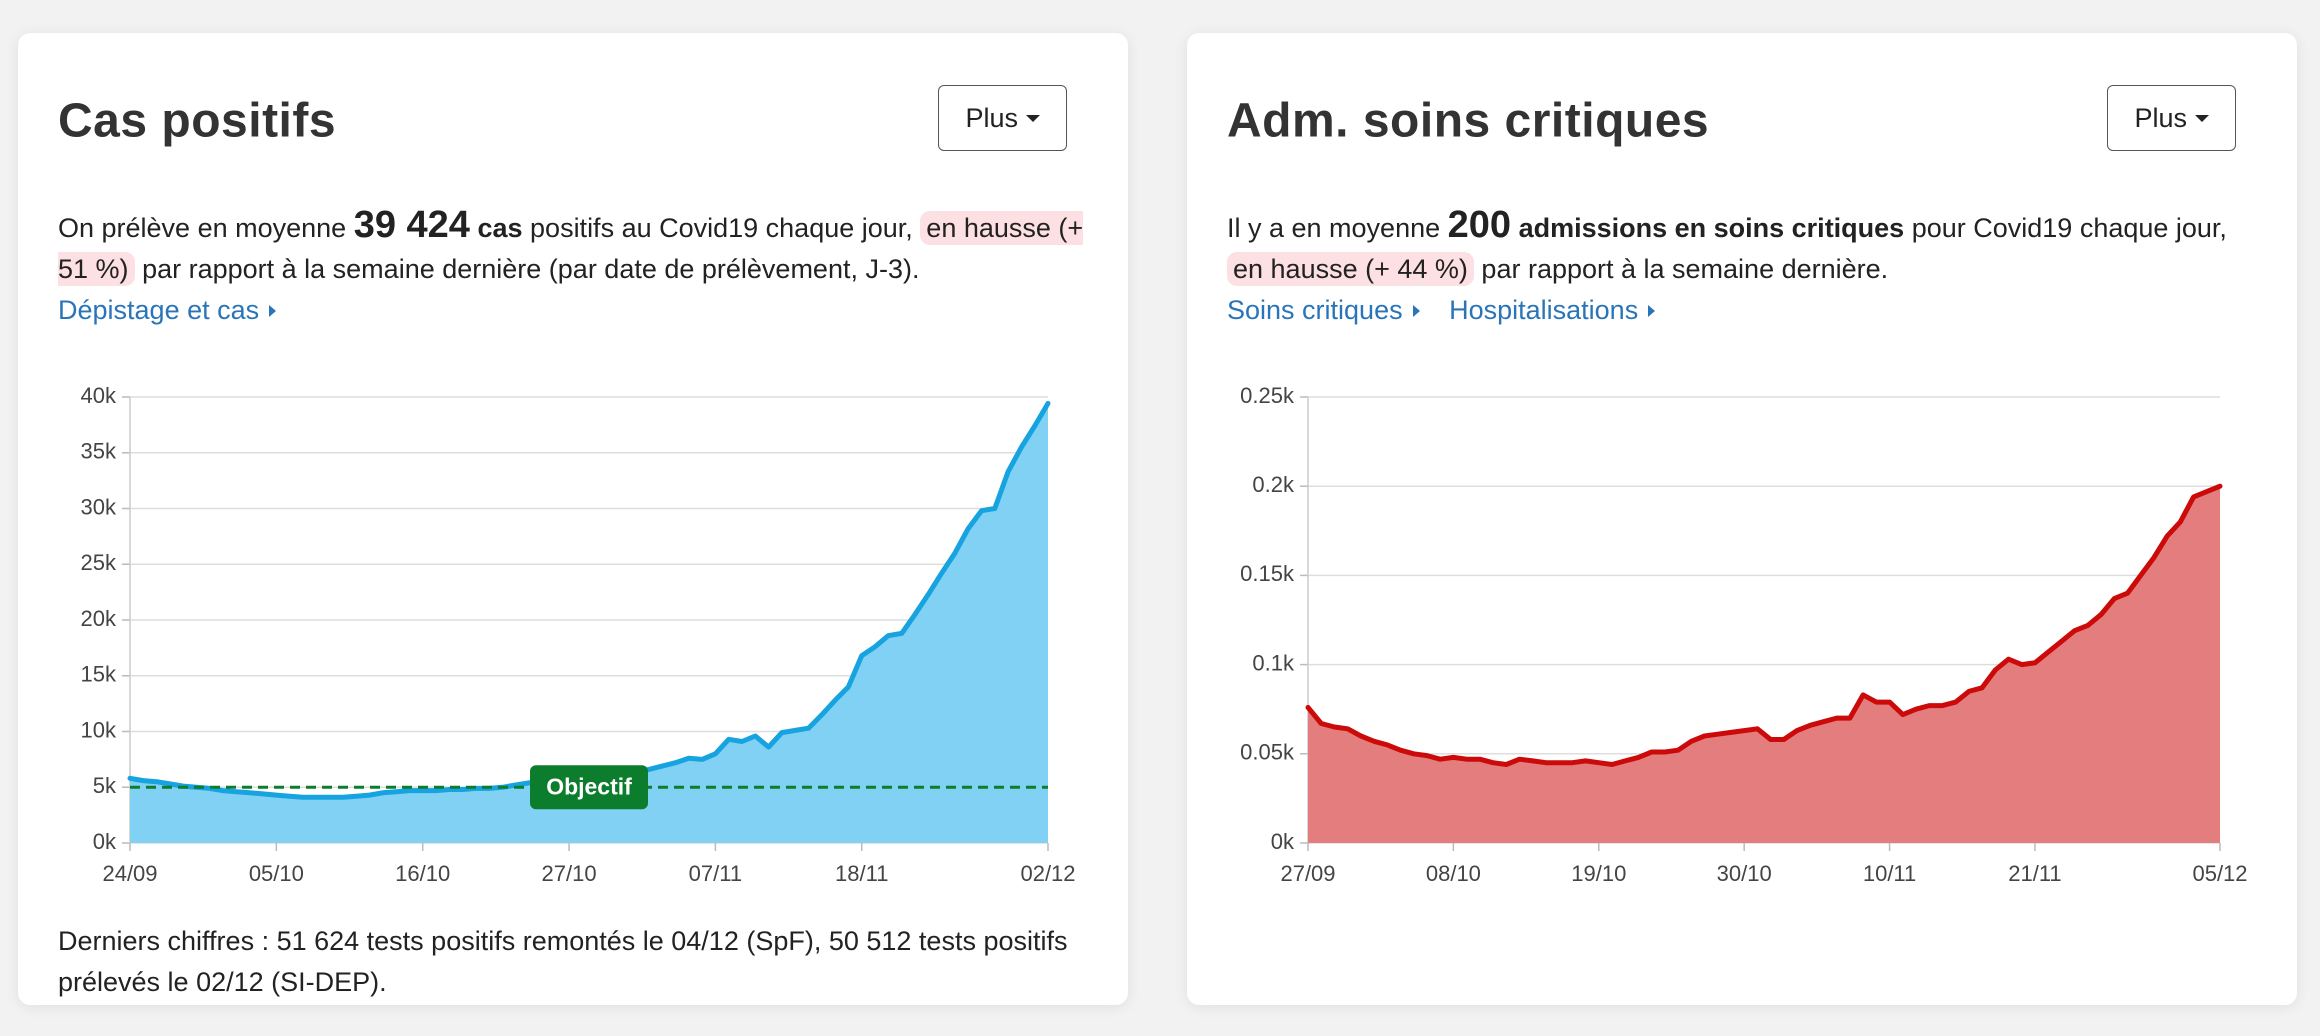  What do you see at coordinates (197, 121) in the screenshot?
I see `card-title: Cas positifs` at bounding box center [197, 121].